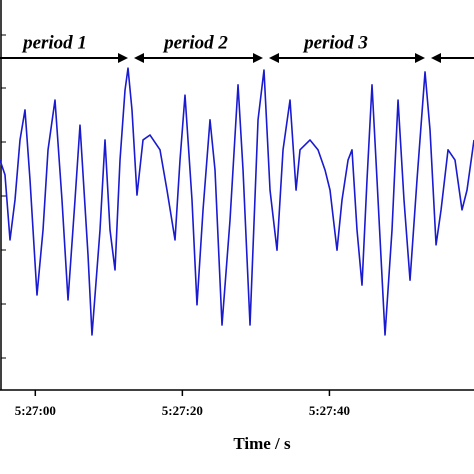 This screenshot has height=474, width=474. Describe the element at coordinates (182, 410) in the screenshot. I see `x-tick-label: 5:27:20` at that location.